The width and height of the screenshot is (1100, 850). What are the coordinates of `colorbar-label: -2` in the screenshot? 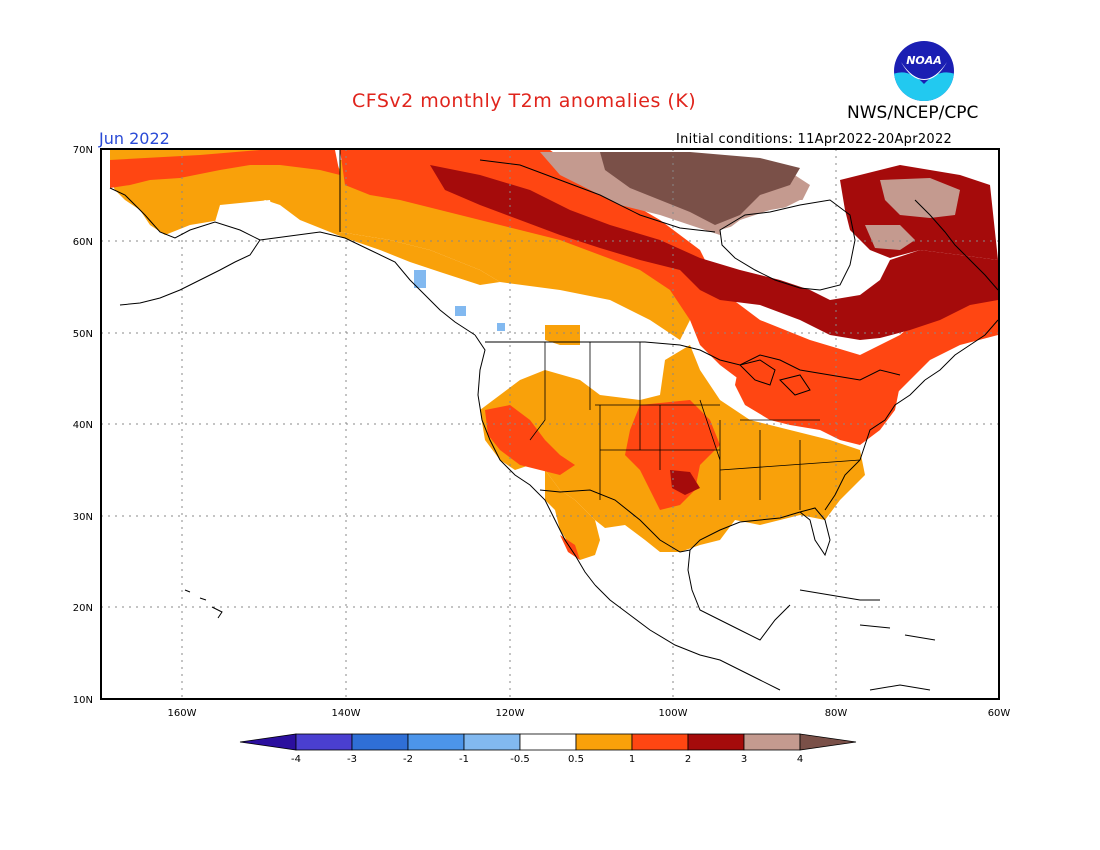 It's located at (408, 759).